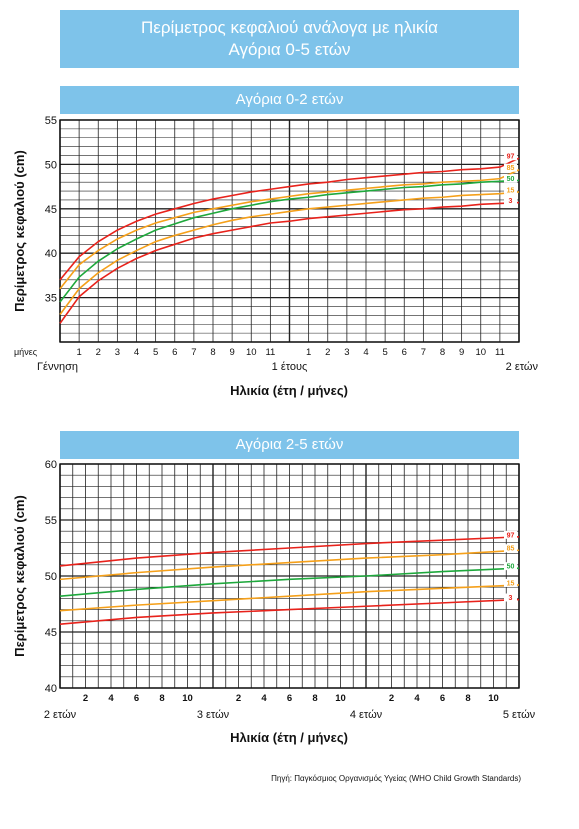 The image size is (579, 829). What do you see at coordinates (366, 715) in the screenshot?
I see `year-label: 4 ετών` at bounding box center [366, 715].